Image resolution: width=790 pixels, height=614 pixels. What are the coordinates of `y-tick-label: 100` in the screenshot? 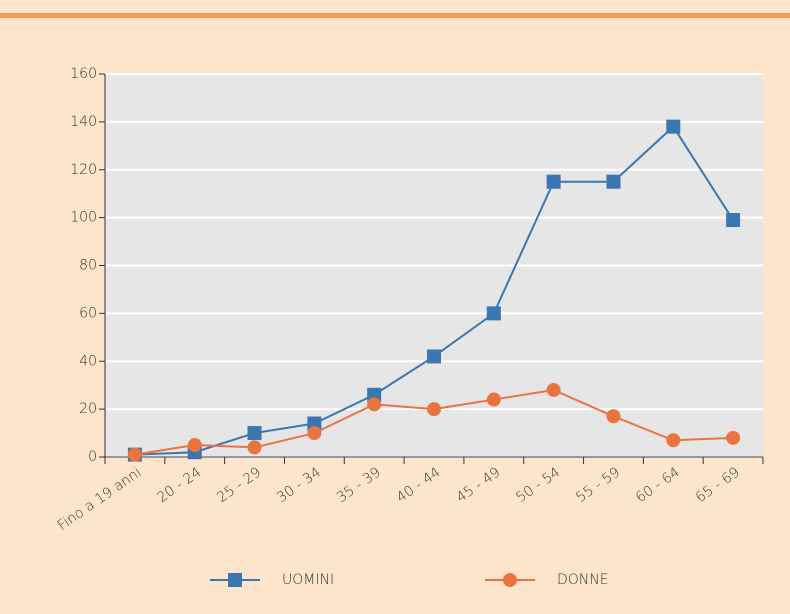 It's located at (83, 218).